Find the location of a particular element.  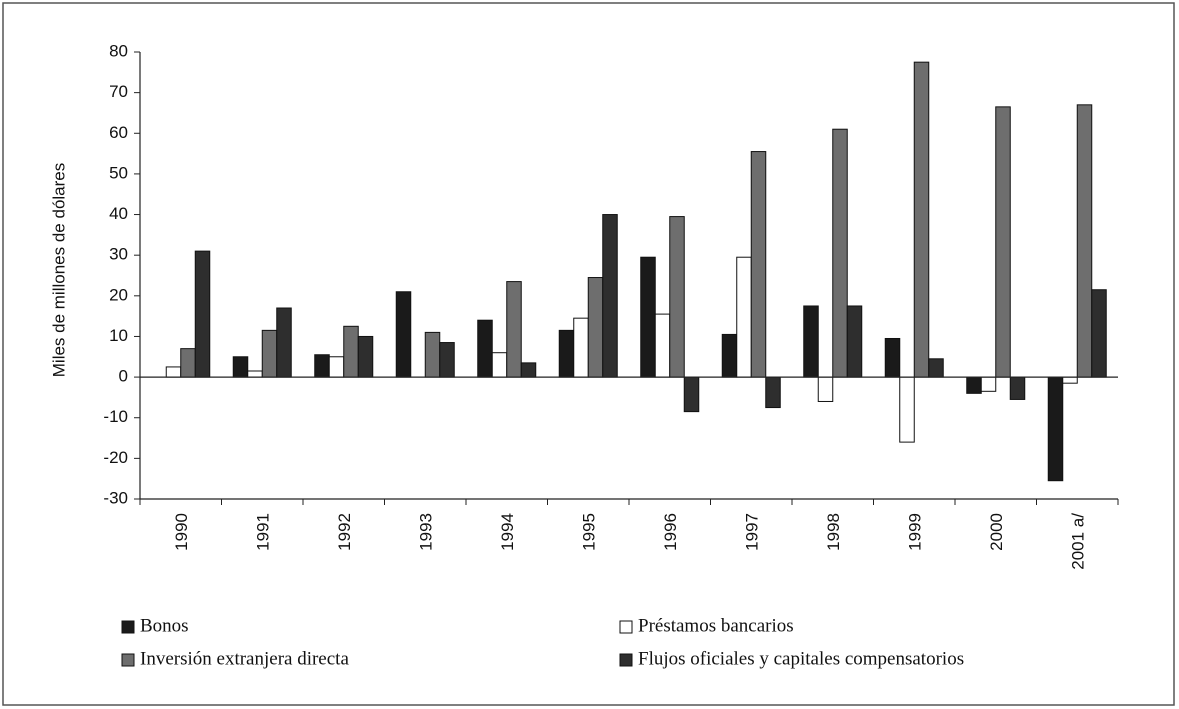

x-tick-label: 1991 is located at coordinates (263, 532).